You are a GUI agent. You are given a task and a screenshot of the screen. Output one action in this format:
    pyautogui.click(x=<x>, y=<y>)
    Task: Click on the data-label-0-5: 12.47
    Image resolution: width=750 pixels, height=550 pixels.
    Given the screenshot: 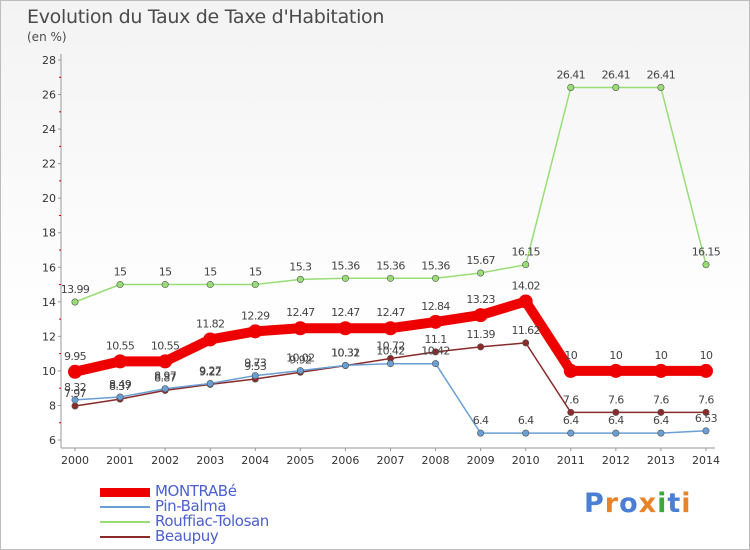 What is the action you would take?
    pyautogui.click(x=300, y=312)
    